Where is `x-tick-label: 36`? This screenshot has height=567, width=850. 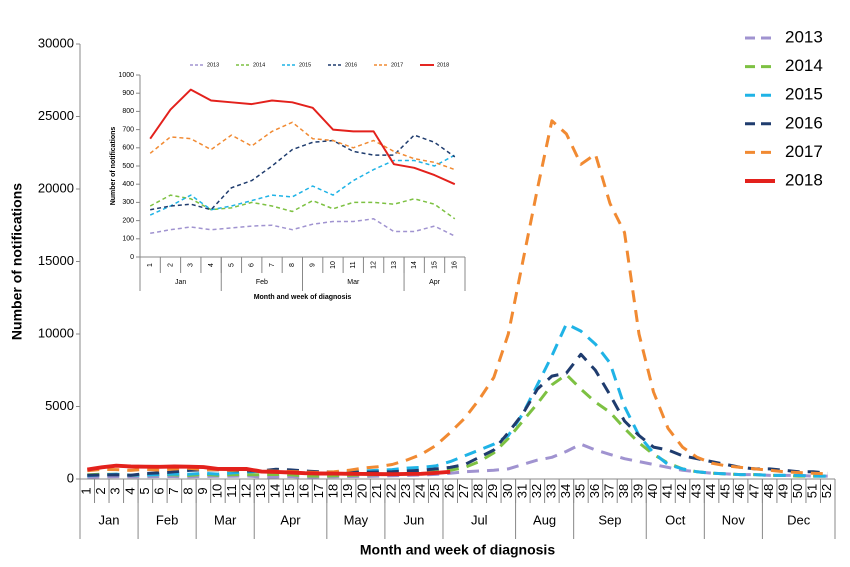 x-tick-label: 36 is located at coordinates (594, 491).